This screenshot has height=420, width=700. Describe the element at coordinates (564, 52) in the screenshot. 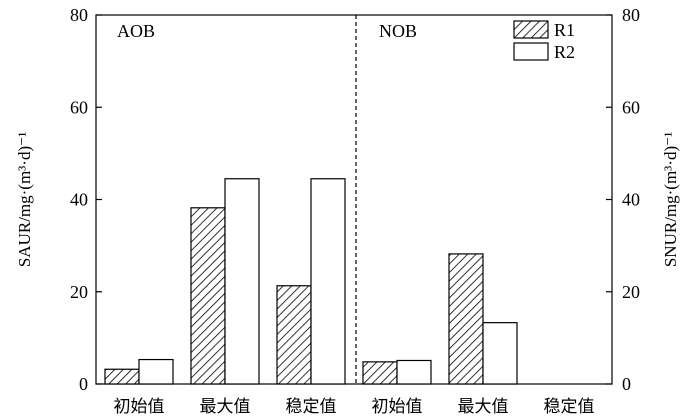

I see `legend-label-r2: R2` at that location.